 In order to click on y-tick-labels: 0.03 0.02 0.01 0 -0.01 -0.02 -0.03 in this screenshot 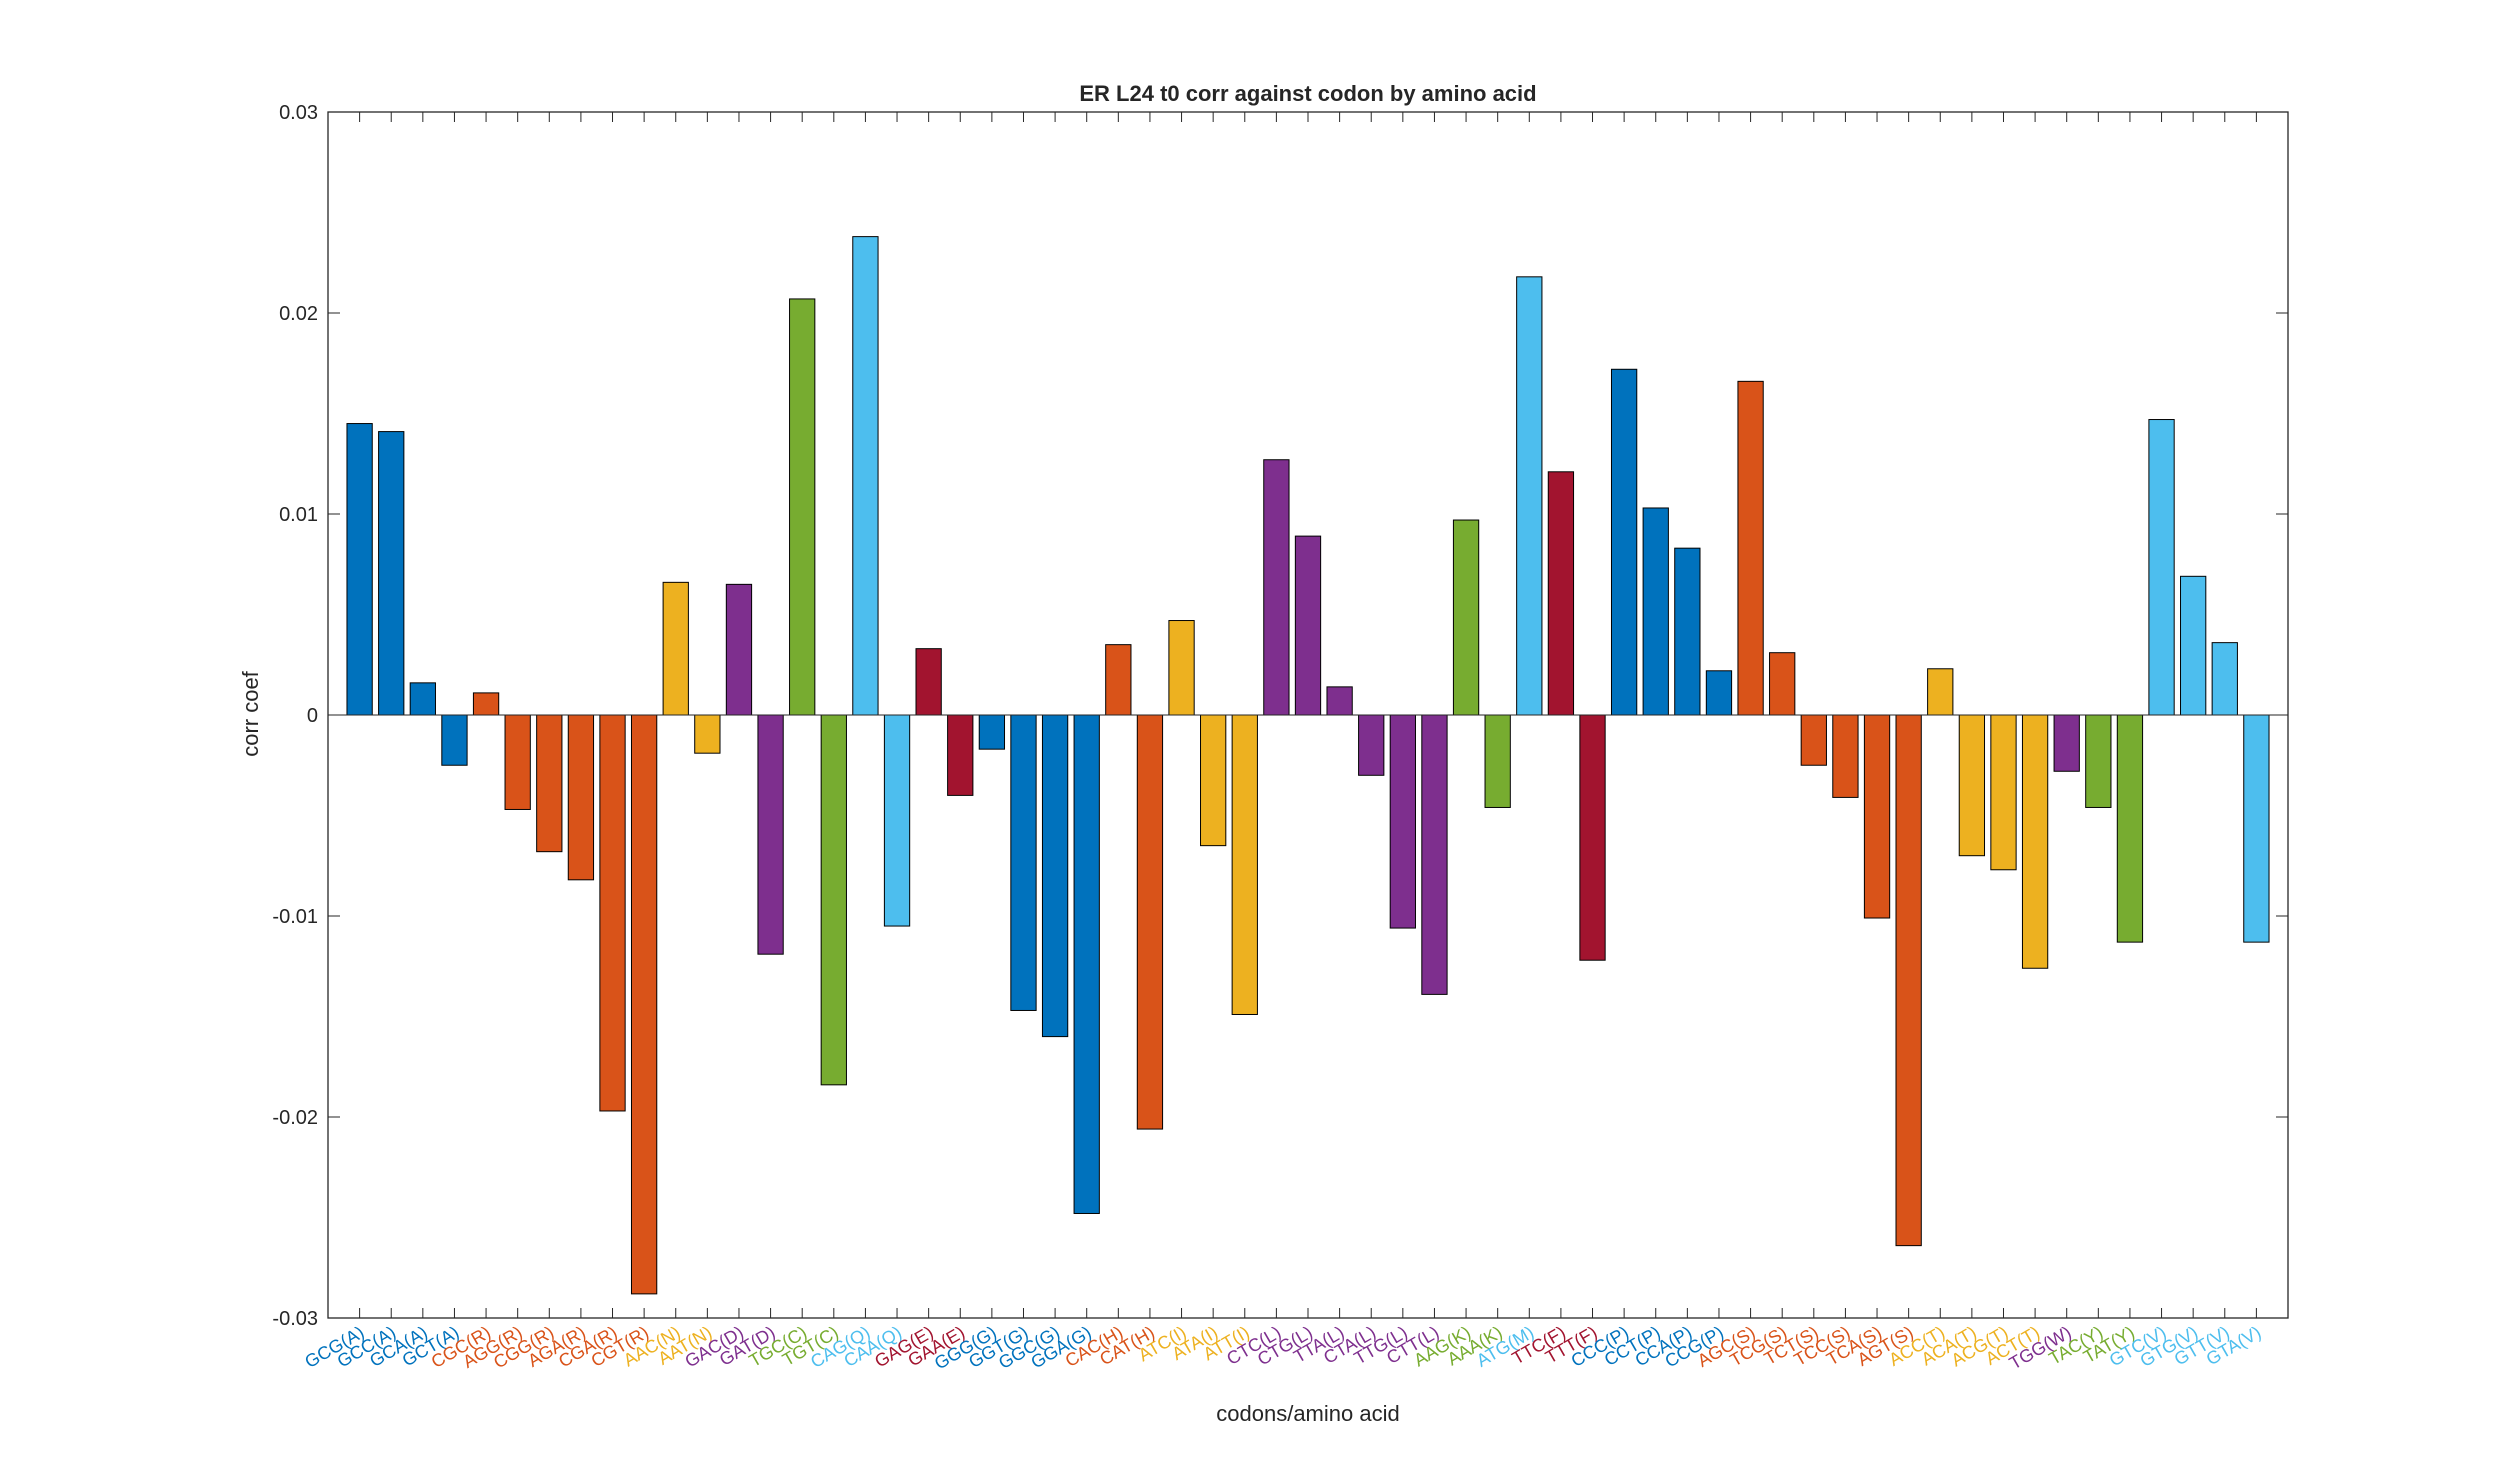, I will do `click(295, 716)`.